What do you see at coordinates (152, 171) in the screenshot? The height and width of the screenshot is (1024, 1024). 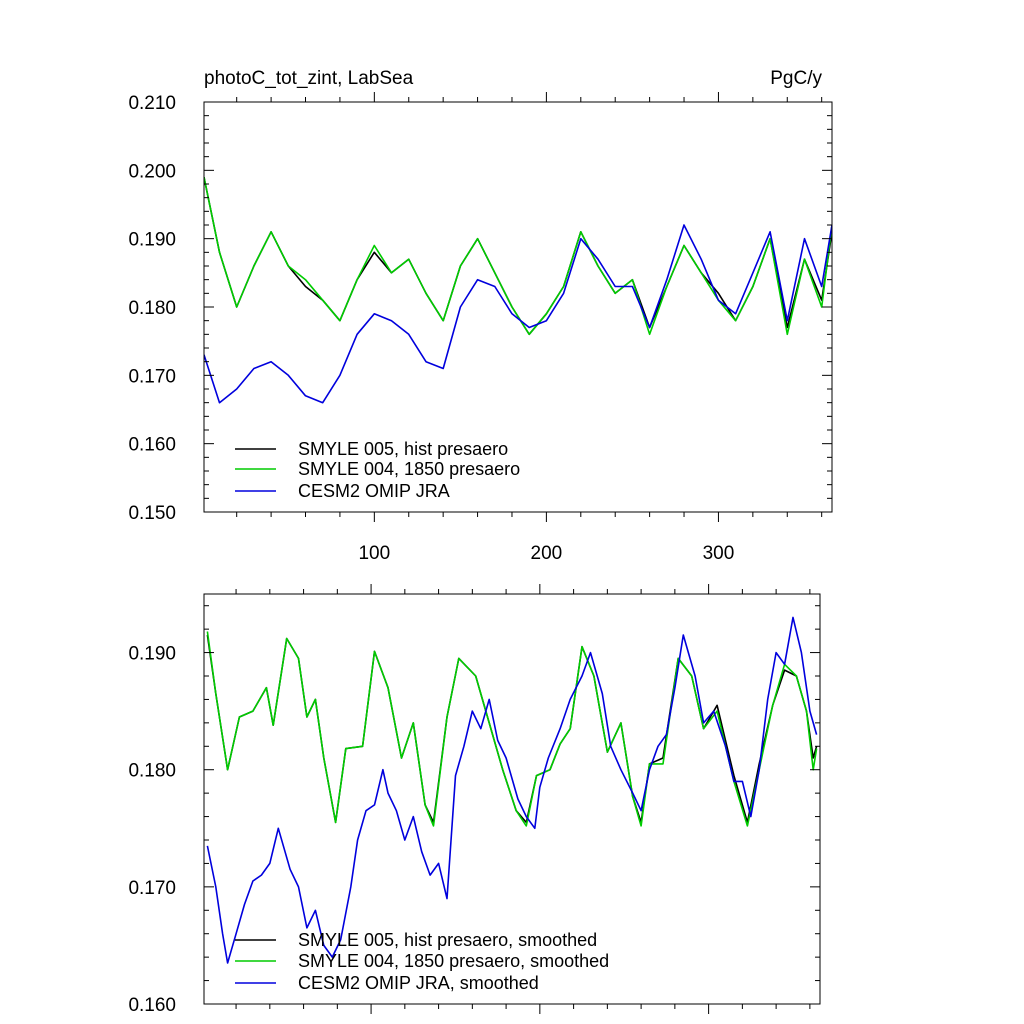 I see `y-tick-label: 0.200` at bounding box center [152, 171].